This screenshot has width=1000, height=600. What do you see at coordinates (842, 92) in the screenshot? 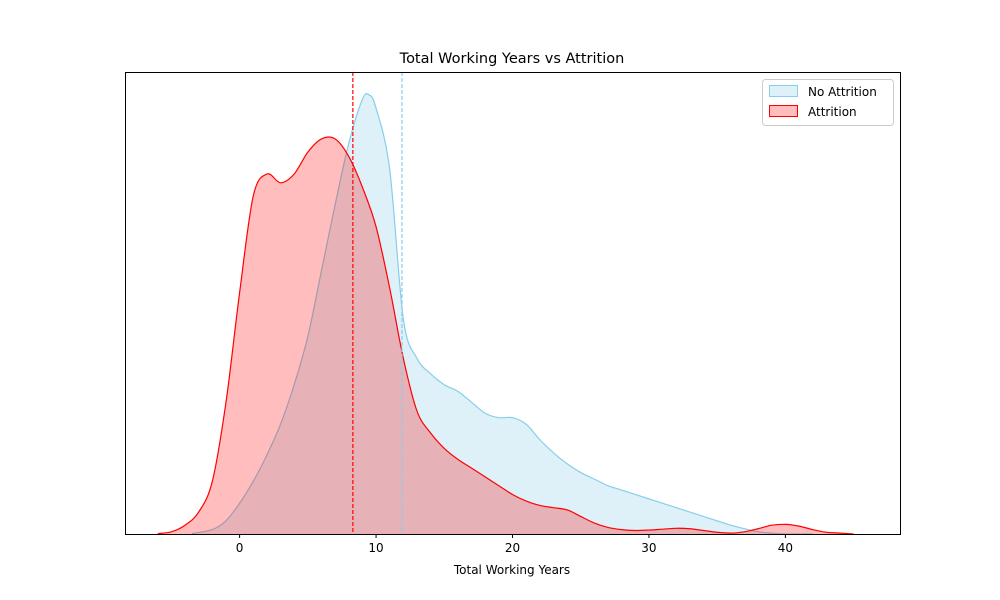
I see `legend-label-no-attrition: No Attrition` at bounding box center [842, 92].